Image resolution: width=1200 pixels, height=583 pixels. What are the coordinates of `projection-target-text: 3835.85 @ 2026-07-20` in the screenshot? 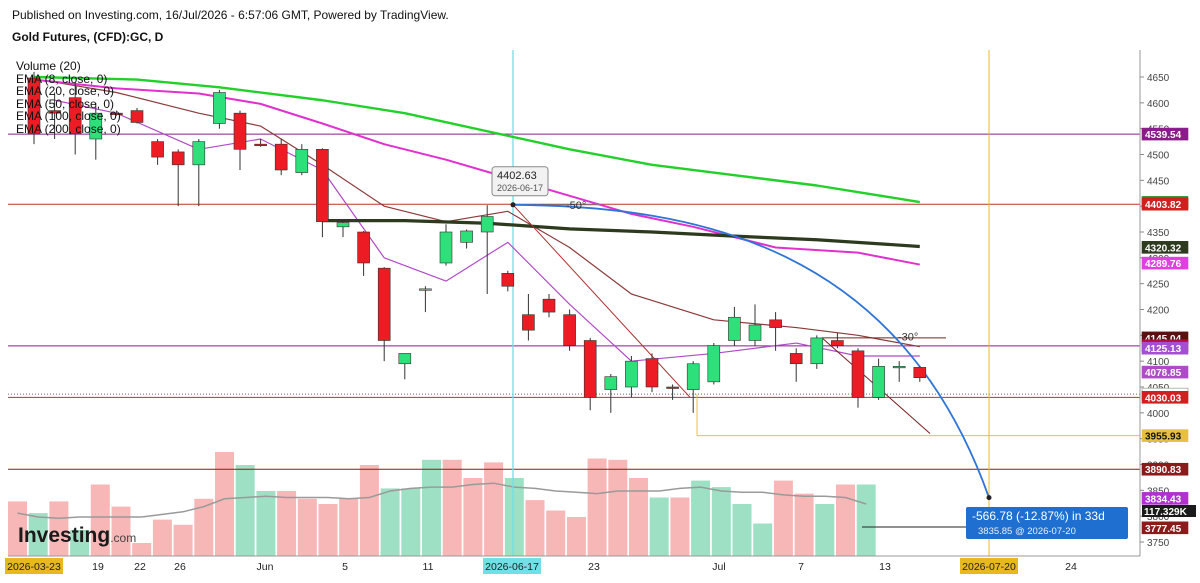 It's located at (1027, 531).